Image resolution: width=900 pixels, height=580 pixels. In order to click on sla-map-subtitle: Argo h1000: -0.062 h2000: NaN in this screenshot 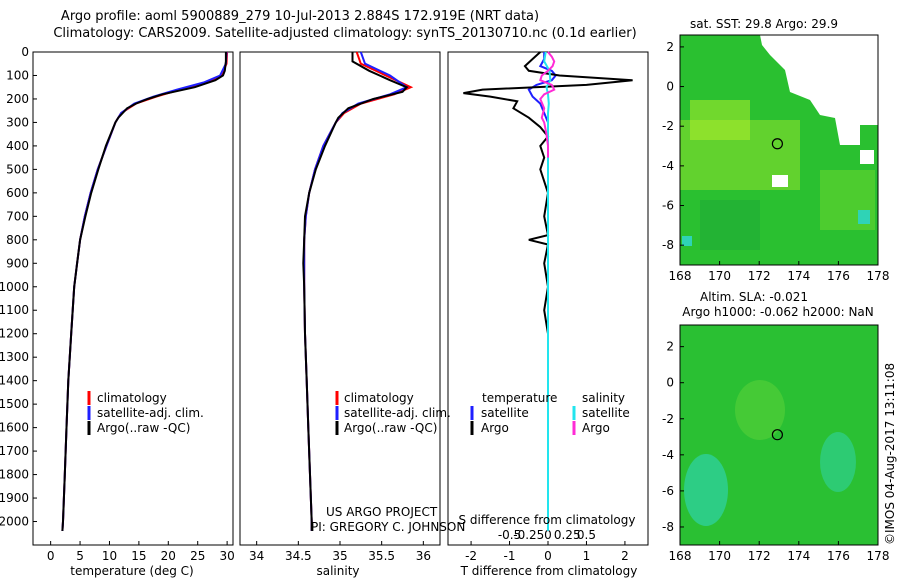, I will do `click(778, 312)`.